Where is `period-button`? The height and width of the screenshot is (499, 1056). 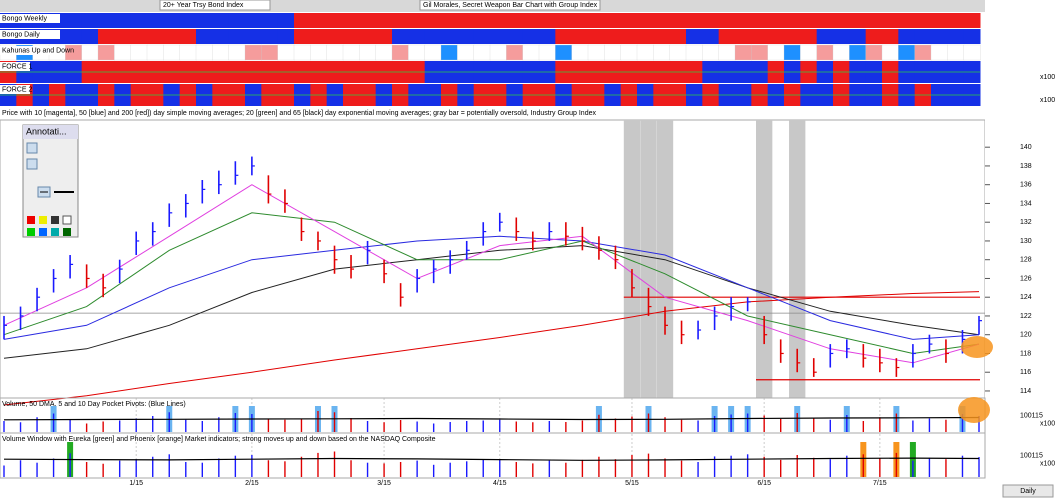
period-button is located at coordinates (1028, 491).